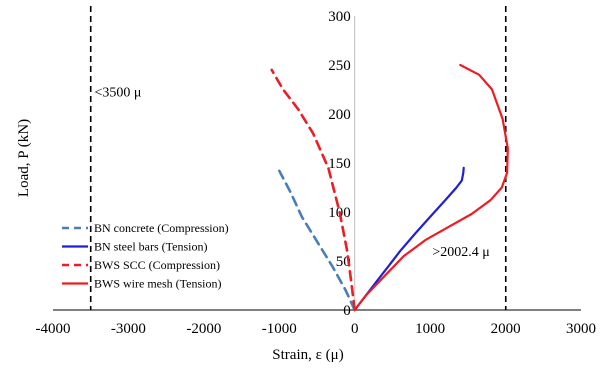 Image resolution: width=611 pixels, height=369 pixels. Describe the element at coordinates (117, 92) in the screenshot. I see `annotation-0: <3500 μ` at that location.